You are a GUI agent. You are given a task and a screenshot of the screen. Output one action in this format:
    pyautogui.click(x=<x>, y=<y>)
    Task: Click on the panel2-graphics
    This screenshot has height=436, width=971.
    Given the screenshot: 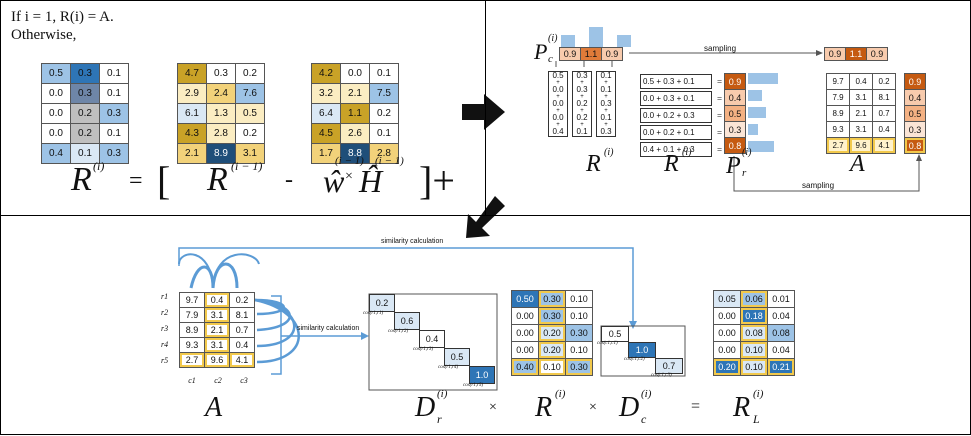 What is the action you would take?
    pyautogui.click(x=738, y=109)
    